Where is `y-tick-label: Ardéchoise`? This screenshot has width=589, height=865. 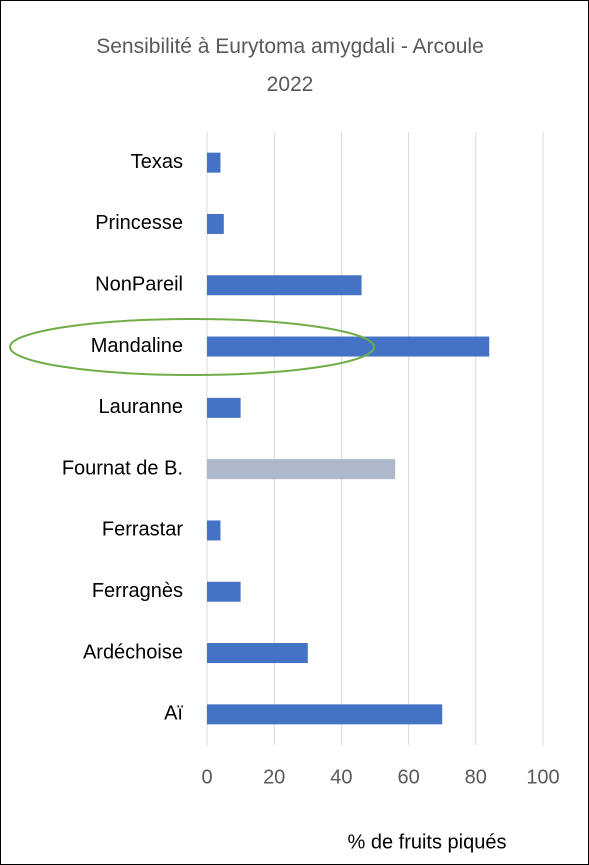 y-tick-label: Ardéchoise is located at coordinates (133, 652).